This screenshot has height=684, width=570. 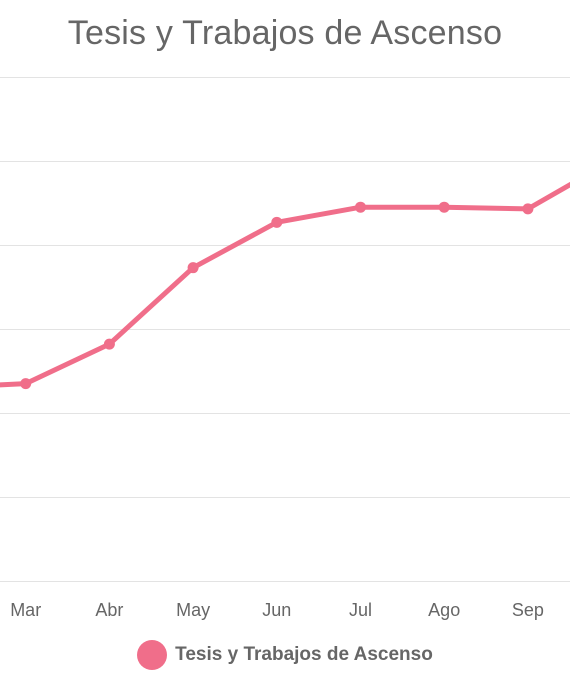 I want to click on data-point-sep, so click(x=528, y=209).